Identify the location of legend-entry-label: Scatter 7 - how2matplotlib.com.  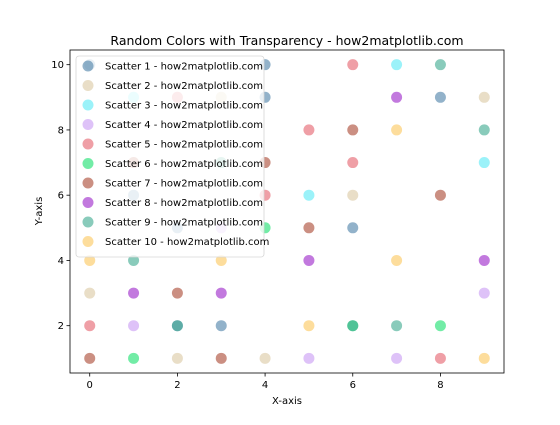
(184, 184).